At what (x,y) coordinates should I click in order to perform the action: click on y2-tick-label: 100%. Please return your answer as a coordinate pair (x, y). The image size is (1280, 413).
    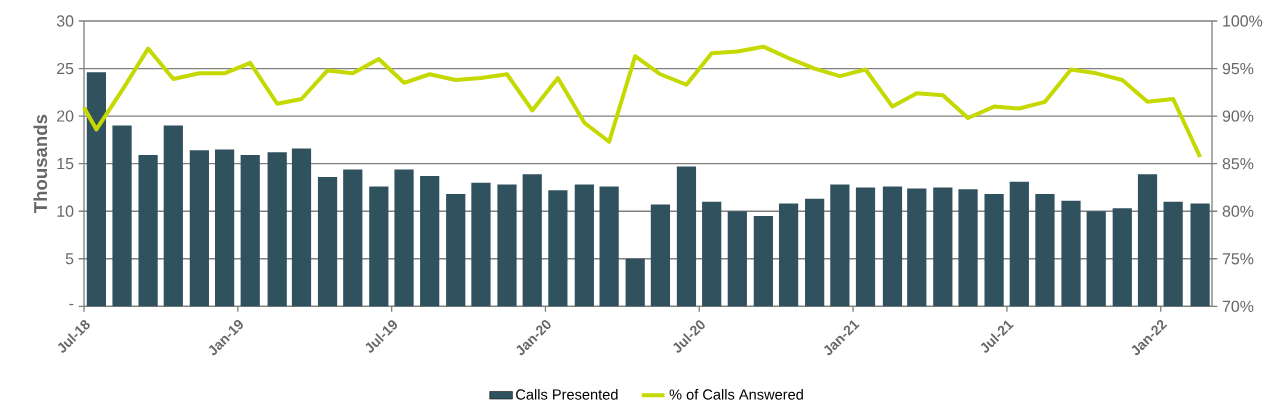
    Looking at the image, I should click on (1243, 21).